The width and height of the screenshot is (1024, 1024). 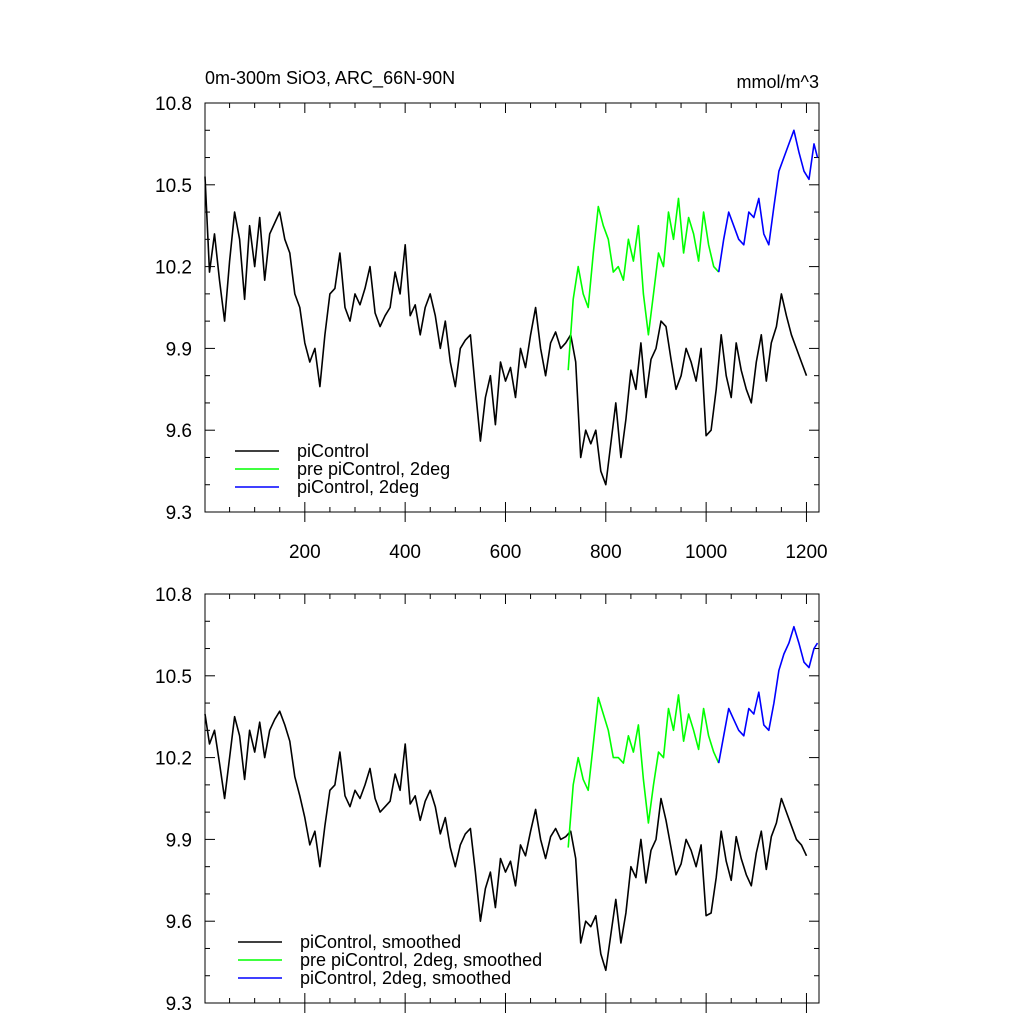 I want to click on legend-label: piControl, smoothed, so click(x=380, y=942).